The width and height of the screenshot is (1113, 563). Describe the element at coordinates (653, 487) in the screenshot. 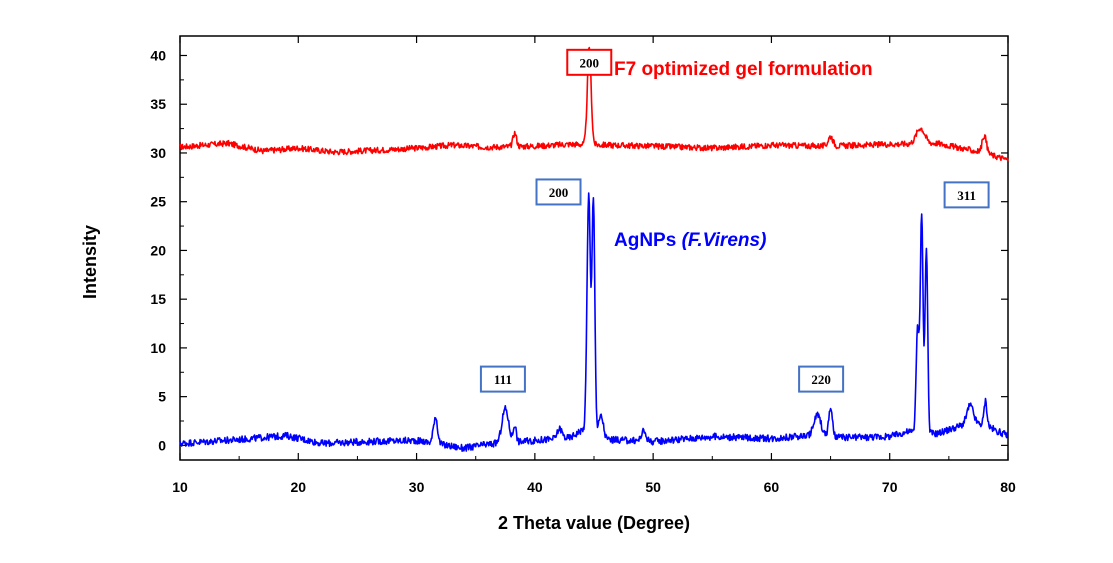

I see `x-tick-label: 50` at that location.